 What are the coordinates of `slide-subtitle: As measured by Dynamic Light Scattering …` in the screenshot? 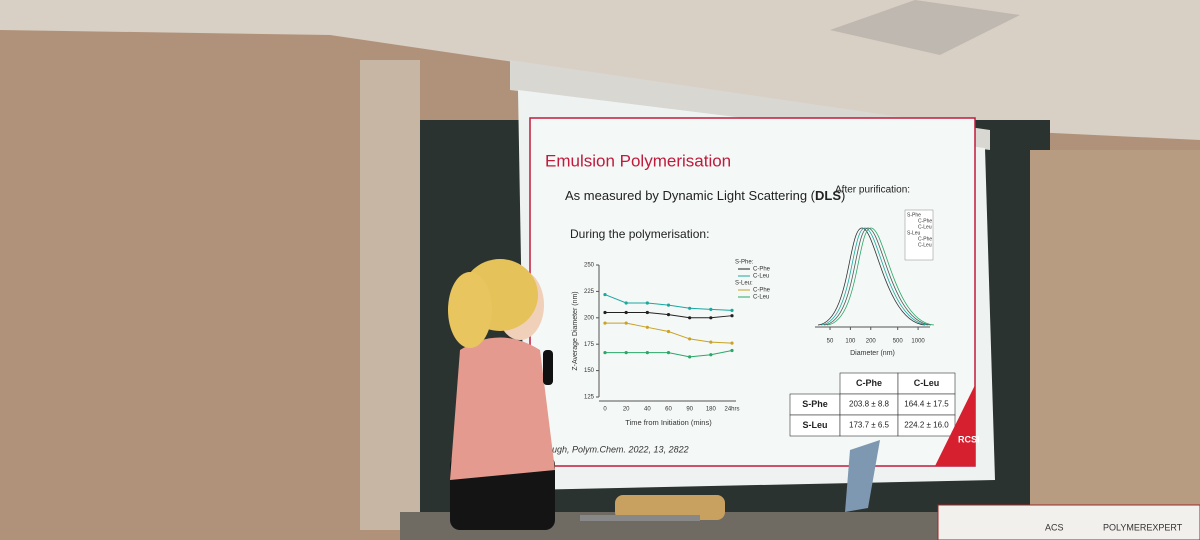 It's located at (705, 195).